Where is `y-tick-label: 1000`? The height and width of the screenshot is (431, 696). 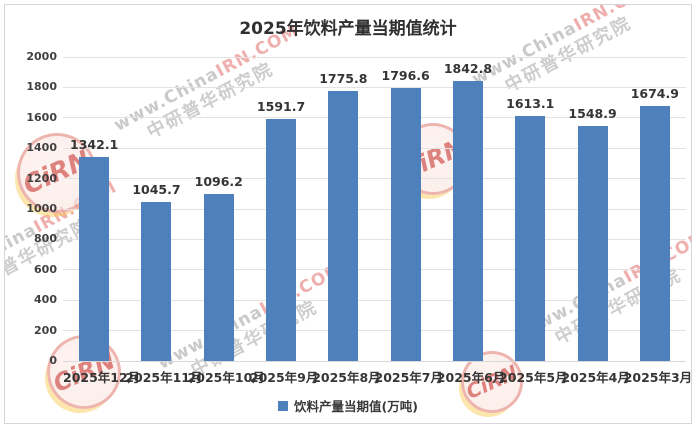 y-tick-label: 1000 is located at coordinates (41, 208).